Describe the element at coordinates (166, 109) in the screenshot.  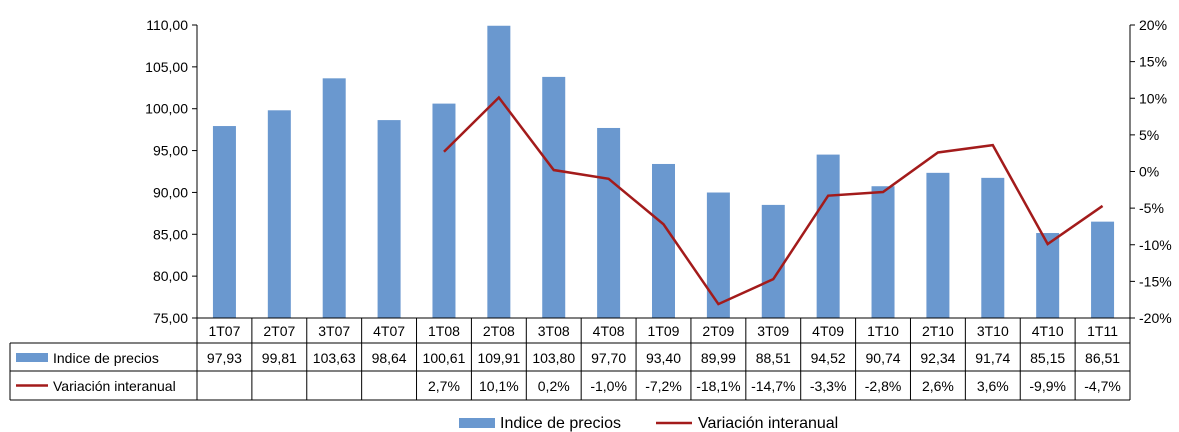
I see `left-axis-tick-label: 100,00` at that location.